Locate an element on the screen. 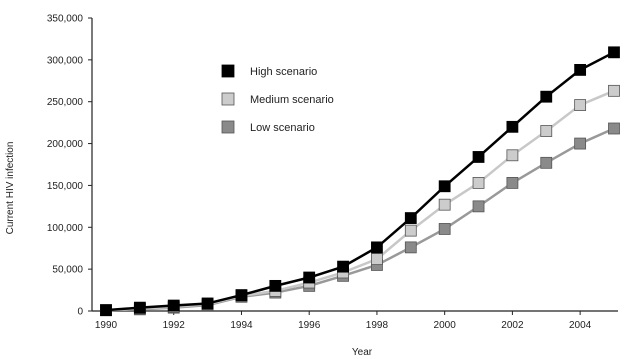  x-tick-label: 1996 is located at coordinates (309, 325).